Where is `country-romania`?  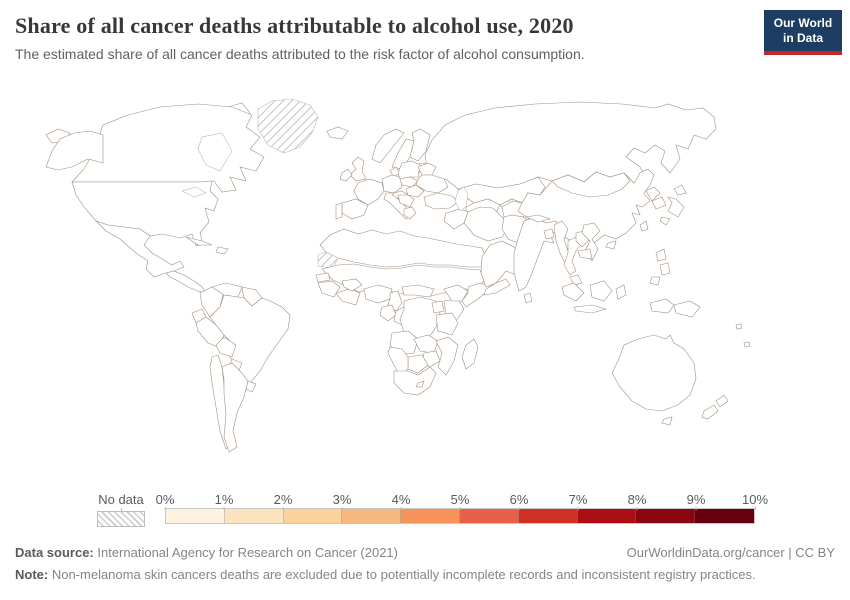
country-romania is located at coordinates (415, 191).